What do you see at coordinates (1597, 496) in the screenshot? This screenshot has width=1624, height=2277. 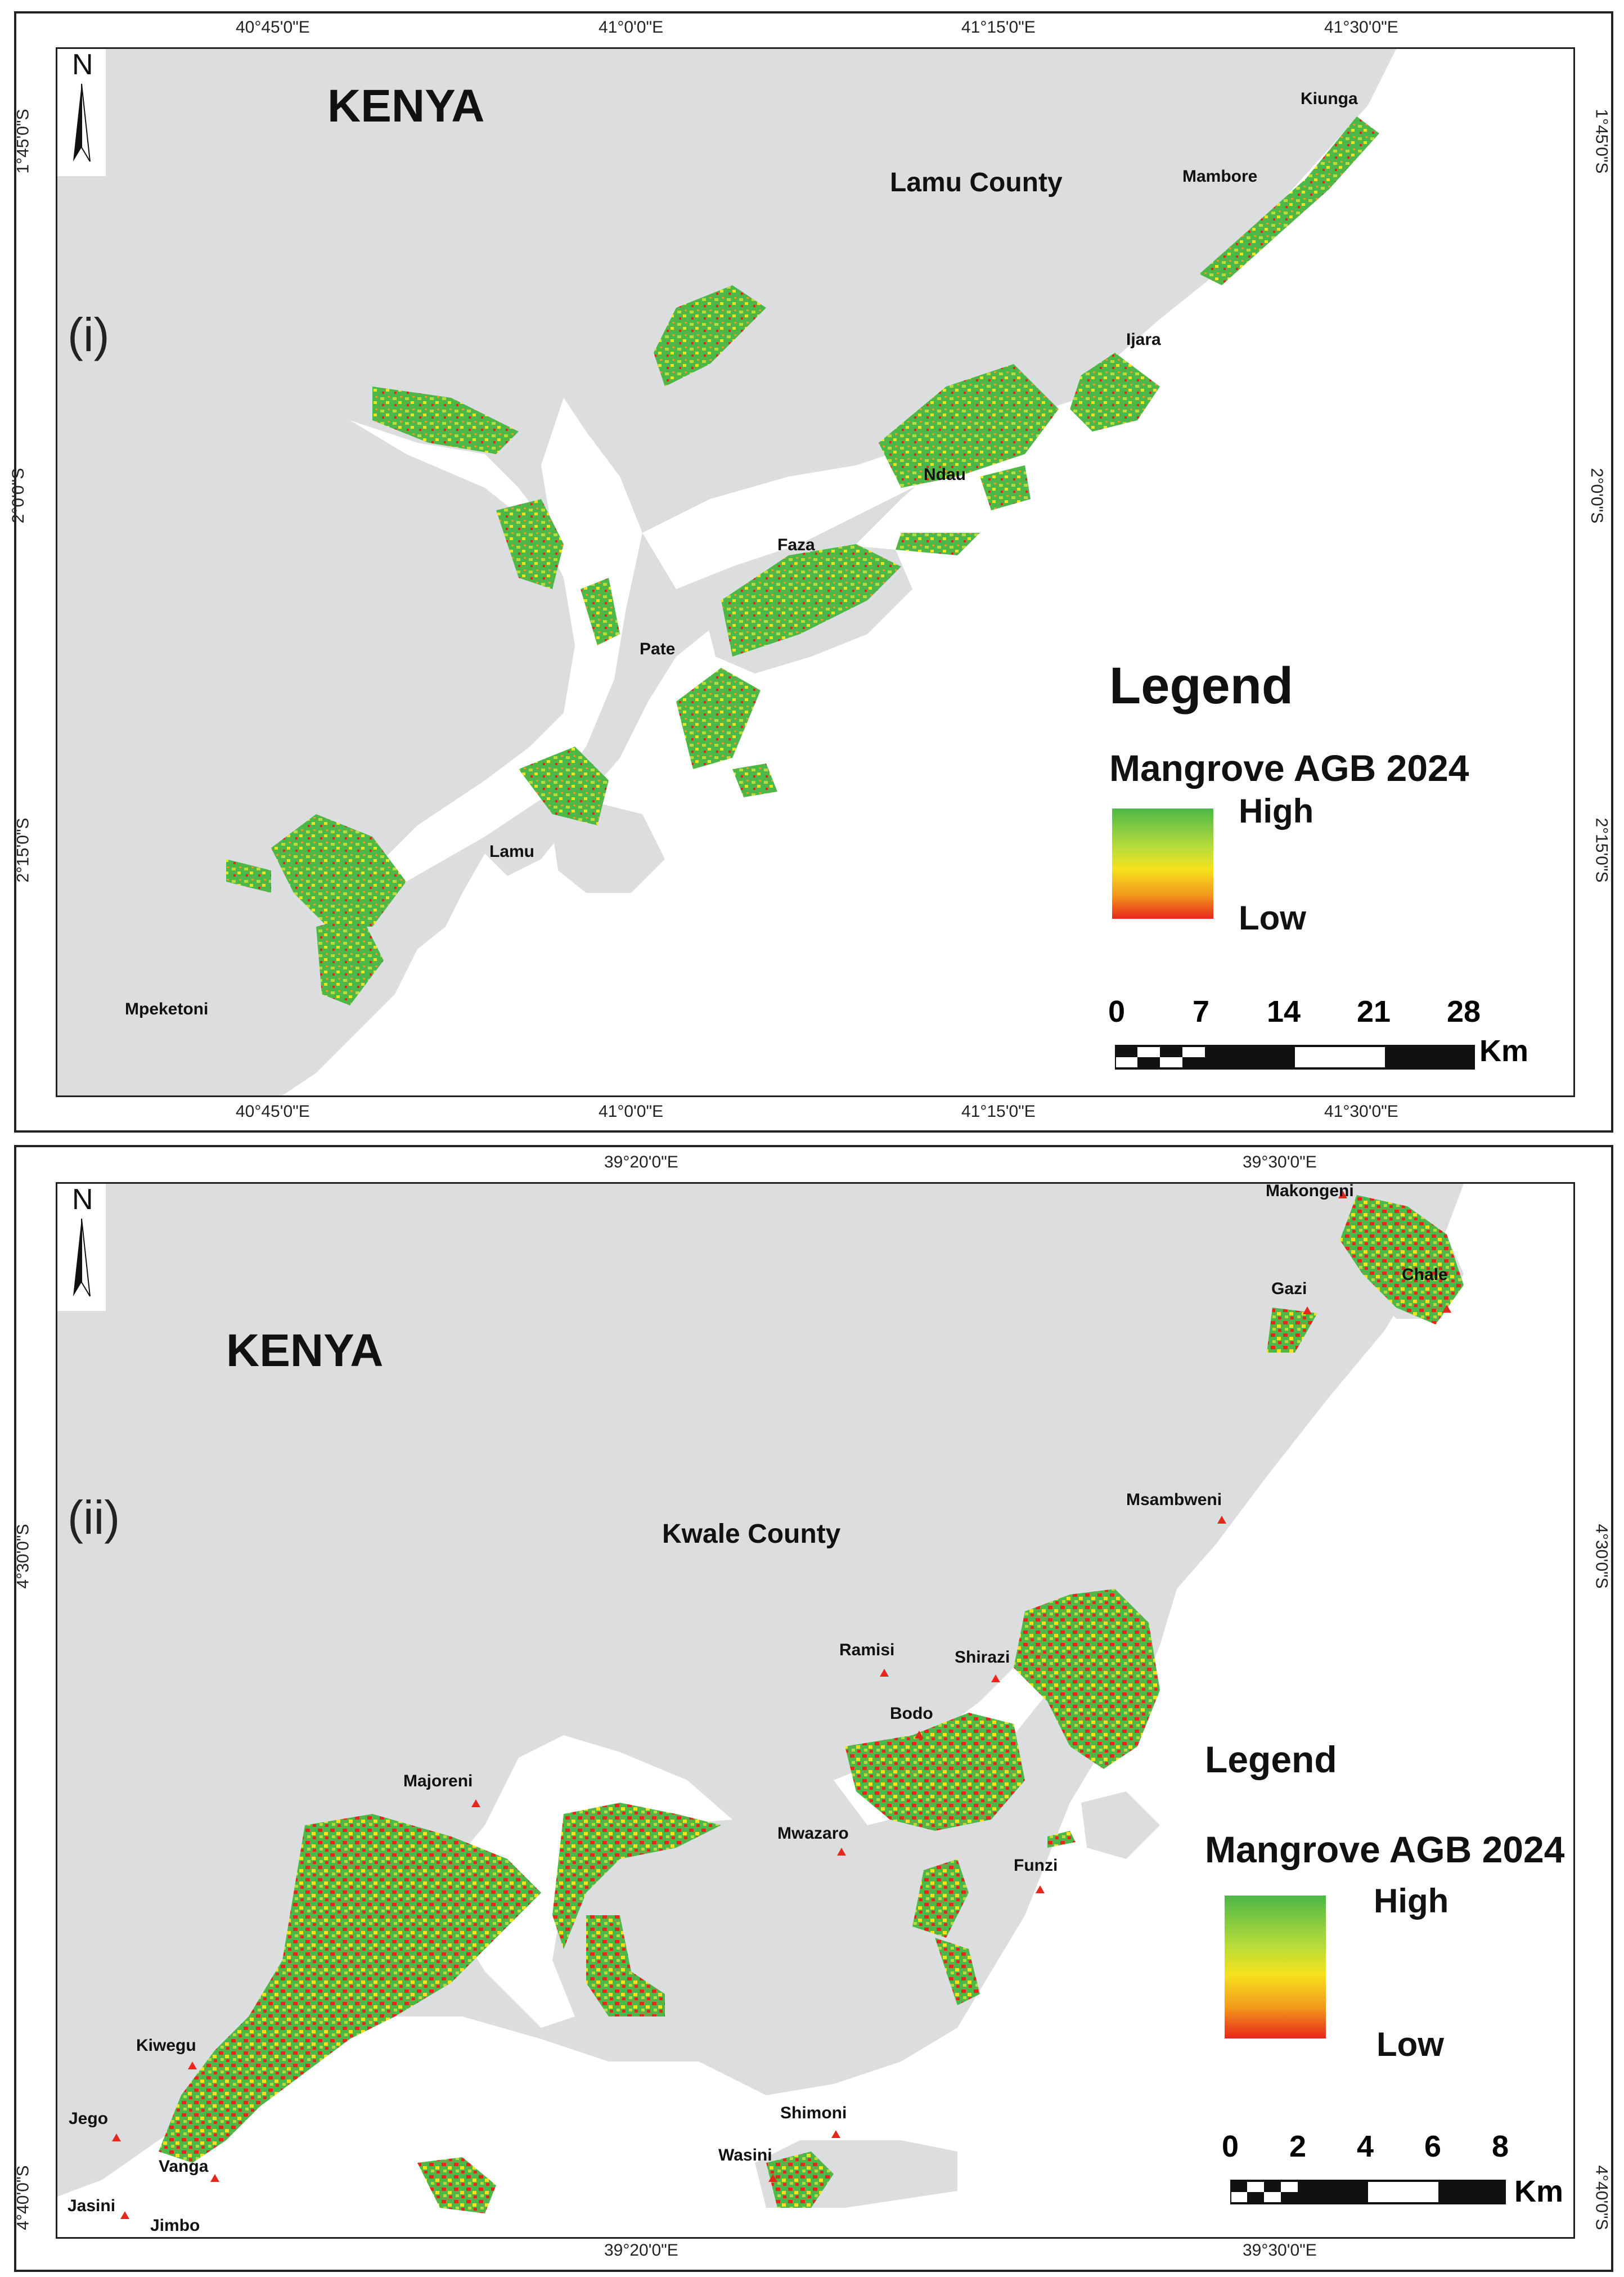 I see `lat-tick-right: 2°0'0"S` at bounding box center [1597, 496].